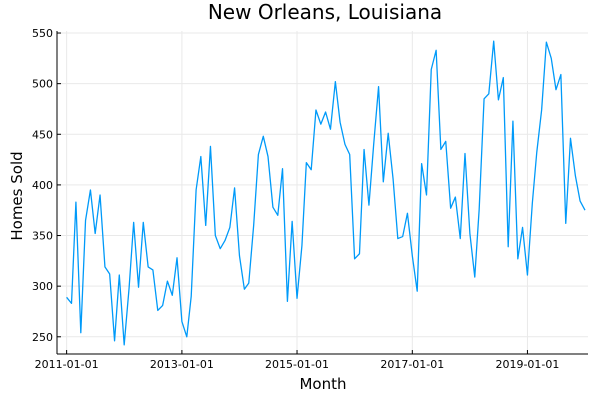  I want to click on y-tick-label: 350, so click(42, 236).